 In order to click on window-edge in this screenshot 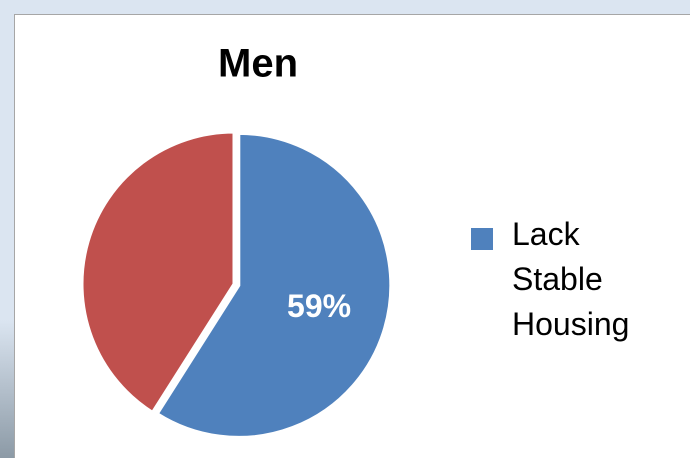, I will do `click(7, 389)`.